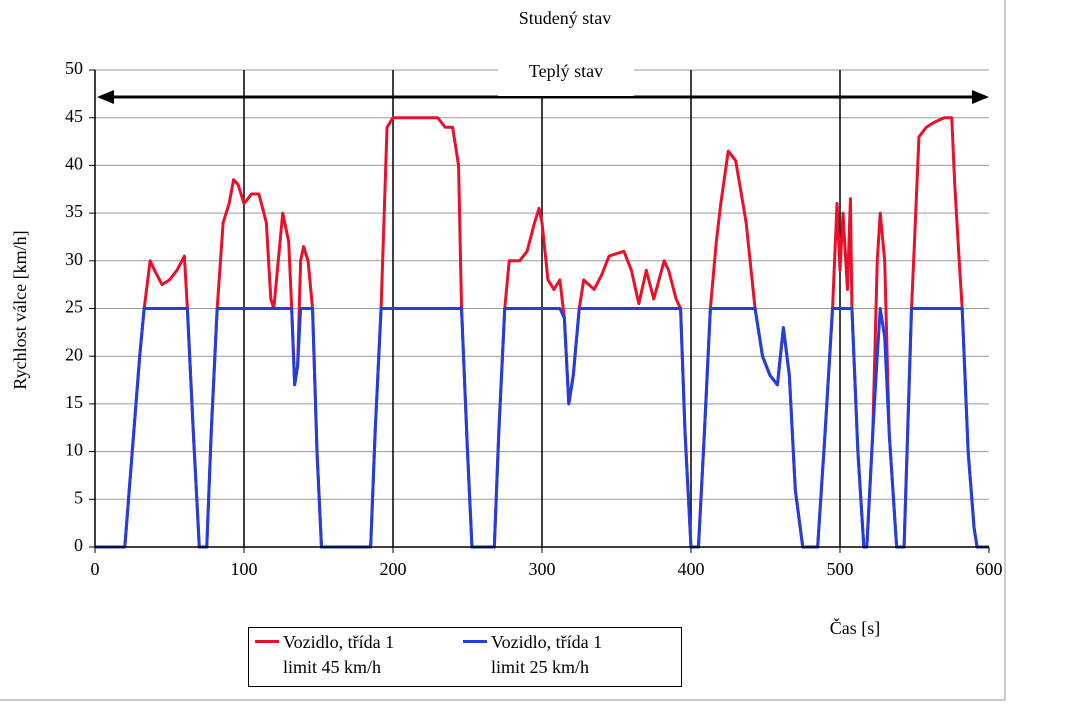 This screenshot has width=1068, height=710. Describe the element at coordinates (20, 309) in the screenshot. I see `y-axis-label: Rychlost válce [km/h]` at that location.